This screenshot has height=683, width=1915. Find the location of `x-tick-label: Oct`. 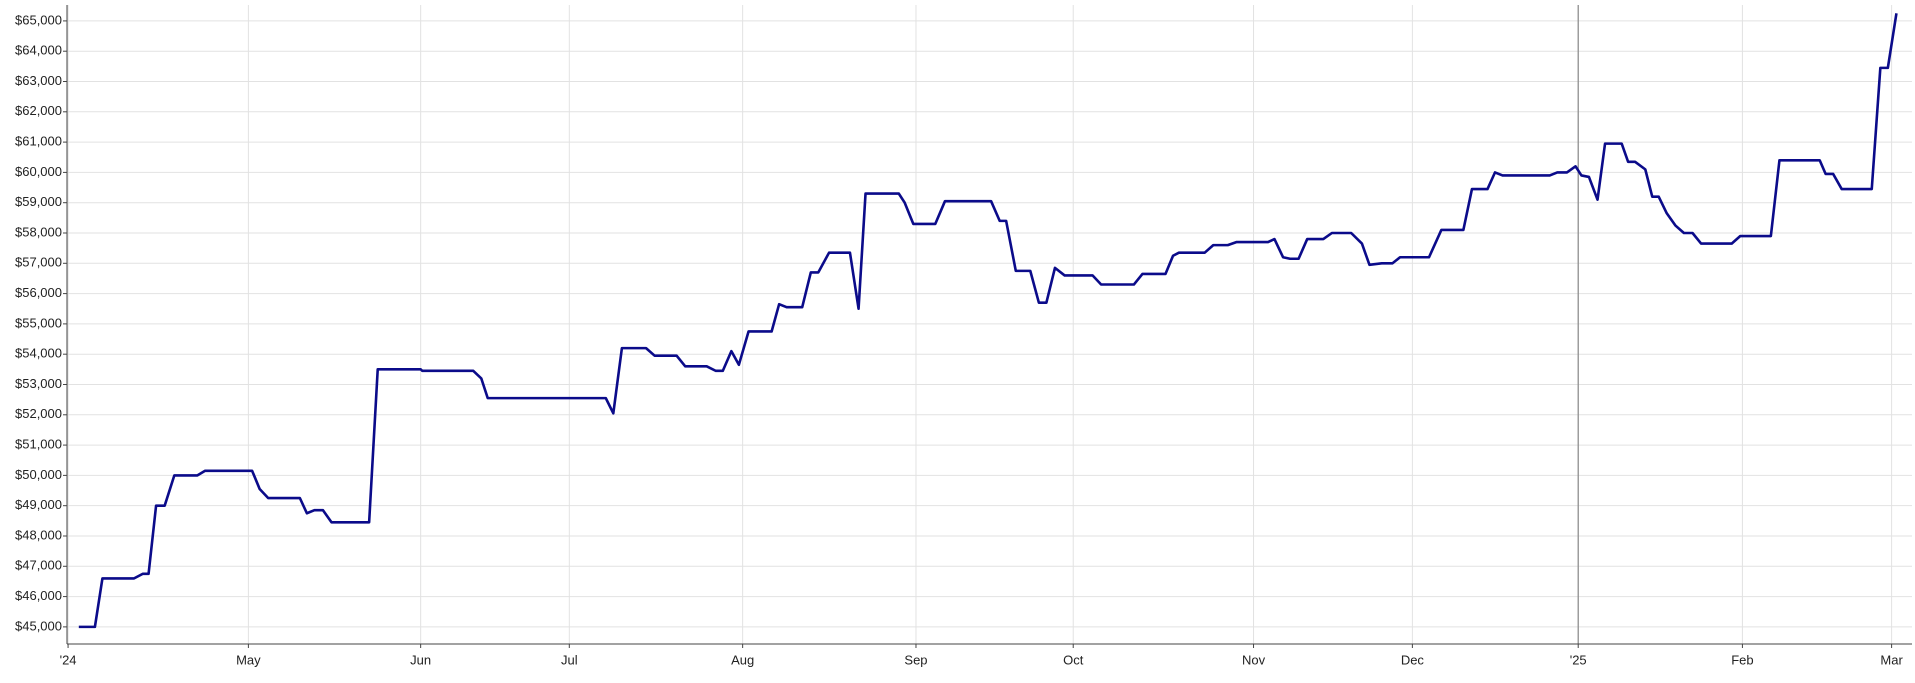

x-tick-label: Oct is located at coordinates (1073, 659).